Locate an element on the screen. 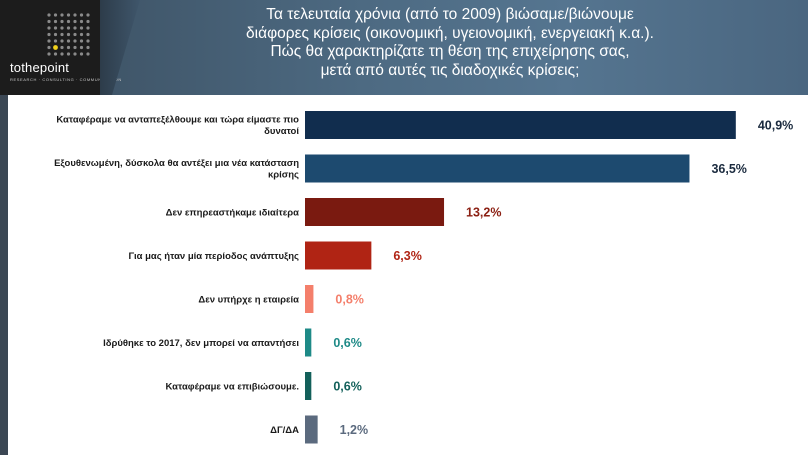 The width and height of the screenshot is (808, 455). category-label: ΔΓ/ΔΑ is located at coordinates (284, 430).